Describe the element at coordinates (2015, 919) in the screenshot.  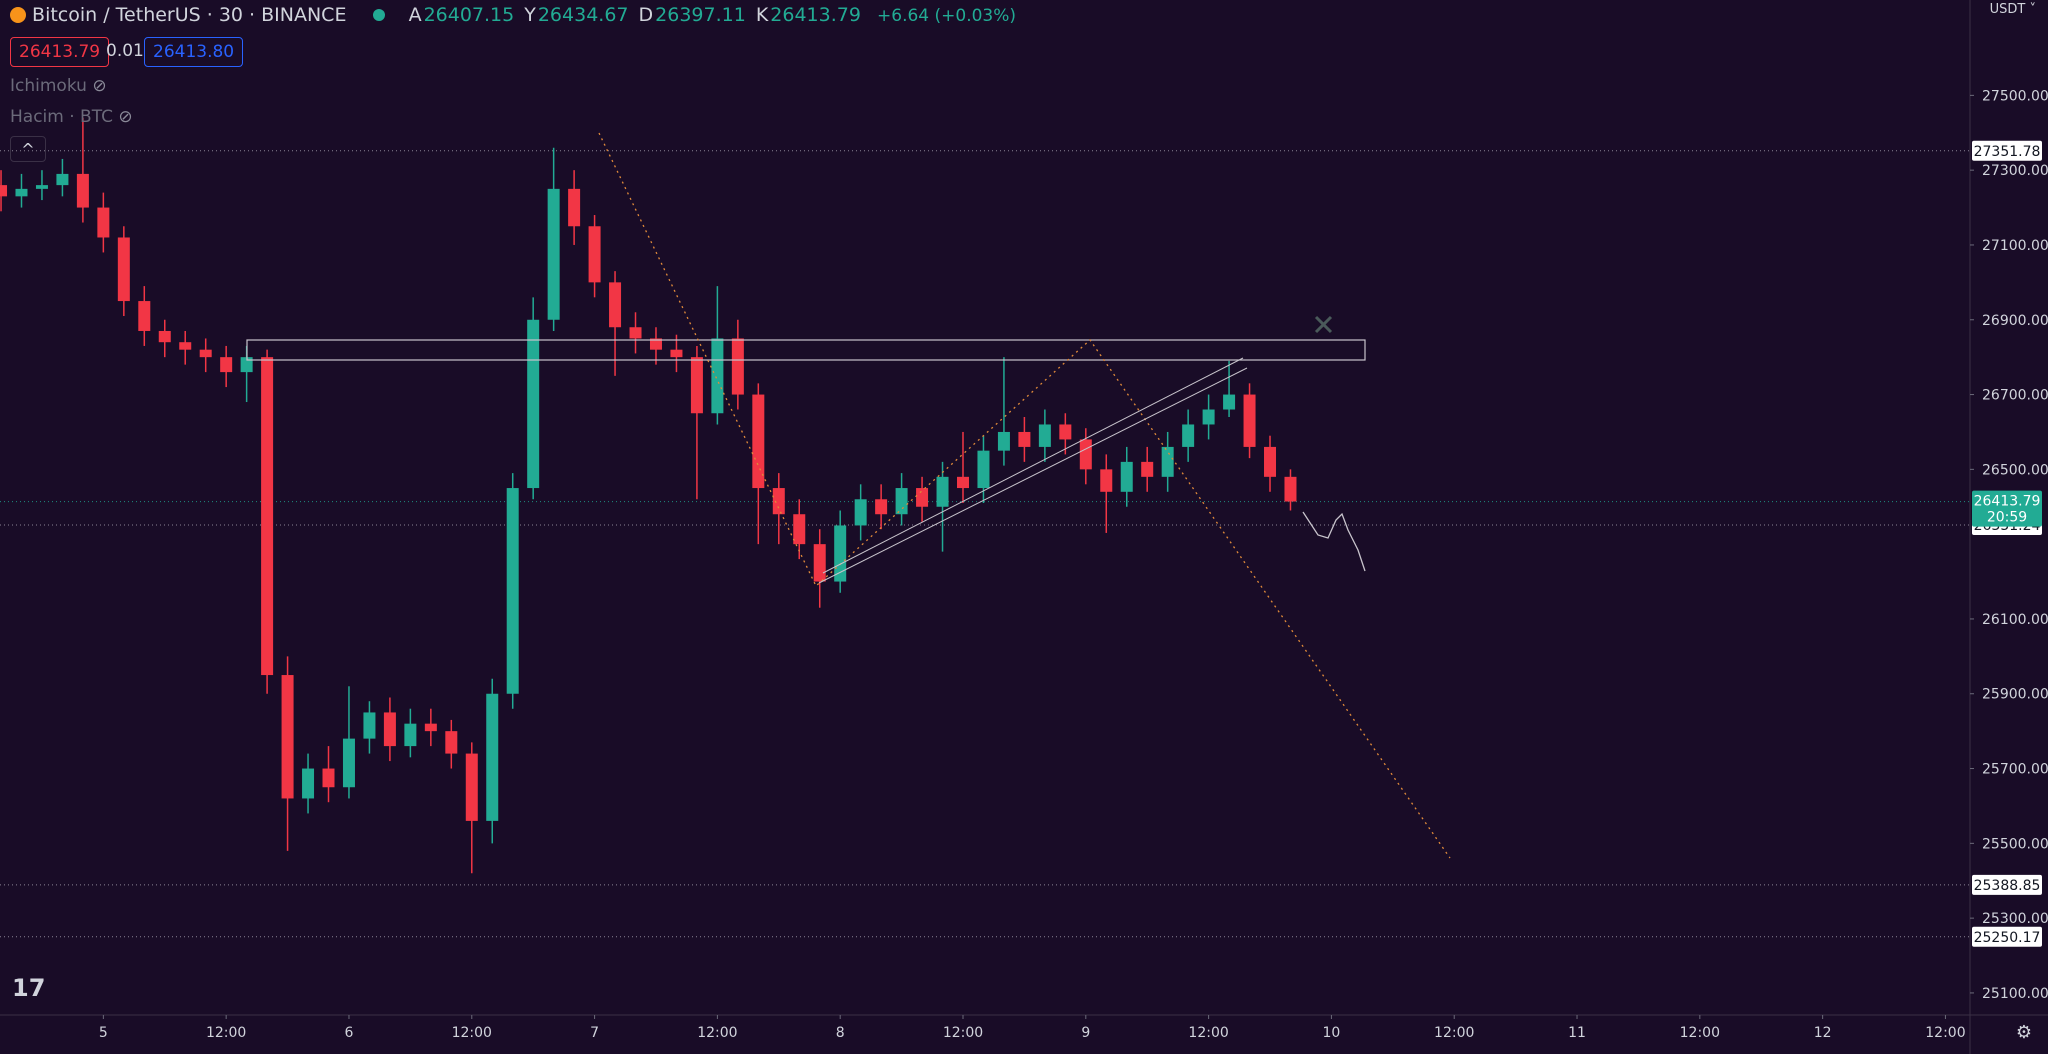
I see `y-tick-label: 25300.00` at that location.